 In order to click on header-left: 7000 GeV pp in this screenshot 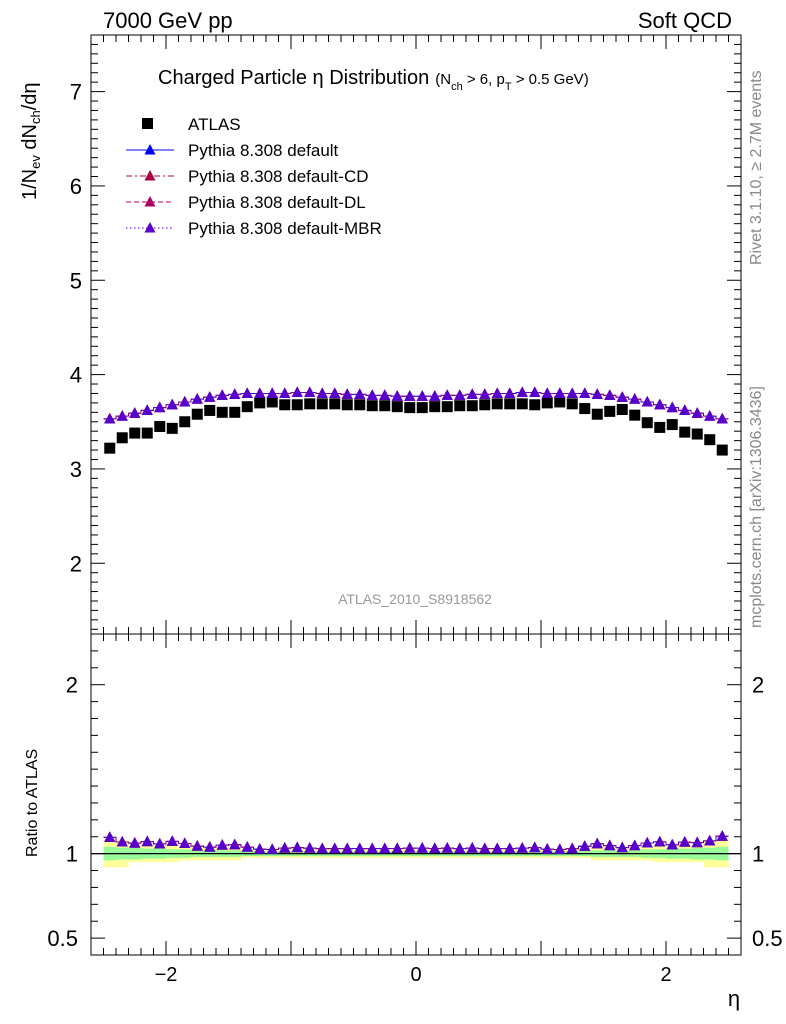, I will do `click(168, 20)`.